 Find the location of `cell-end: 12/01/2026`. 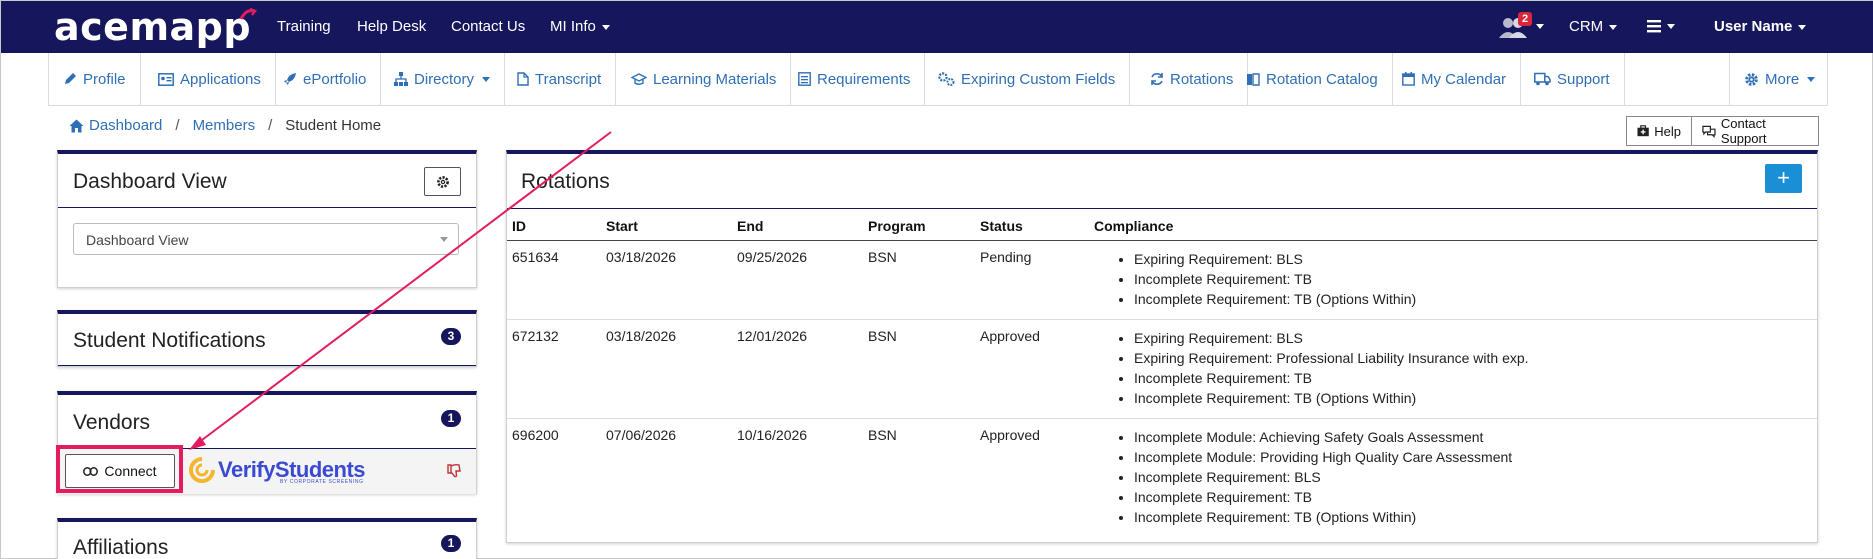

cell-end: 12/01/2026 is located at coordinates (797, 369).